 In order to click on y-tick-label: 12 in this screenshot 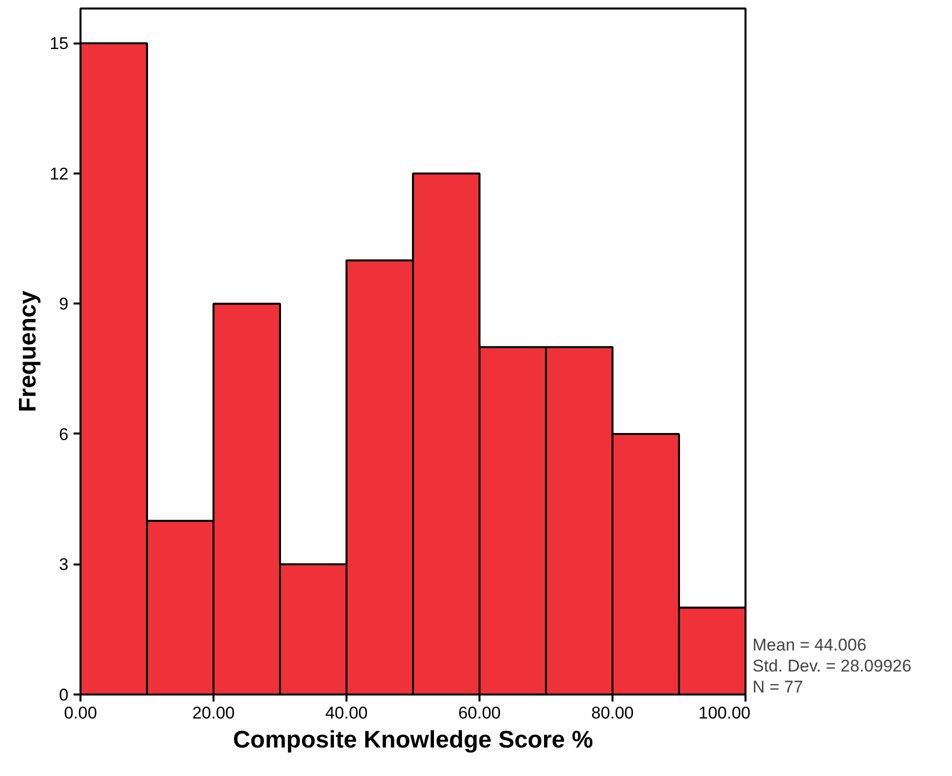, I will do `click(59, 174)`.